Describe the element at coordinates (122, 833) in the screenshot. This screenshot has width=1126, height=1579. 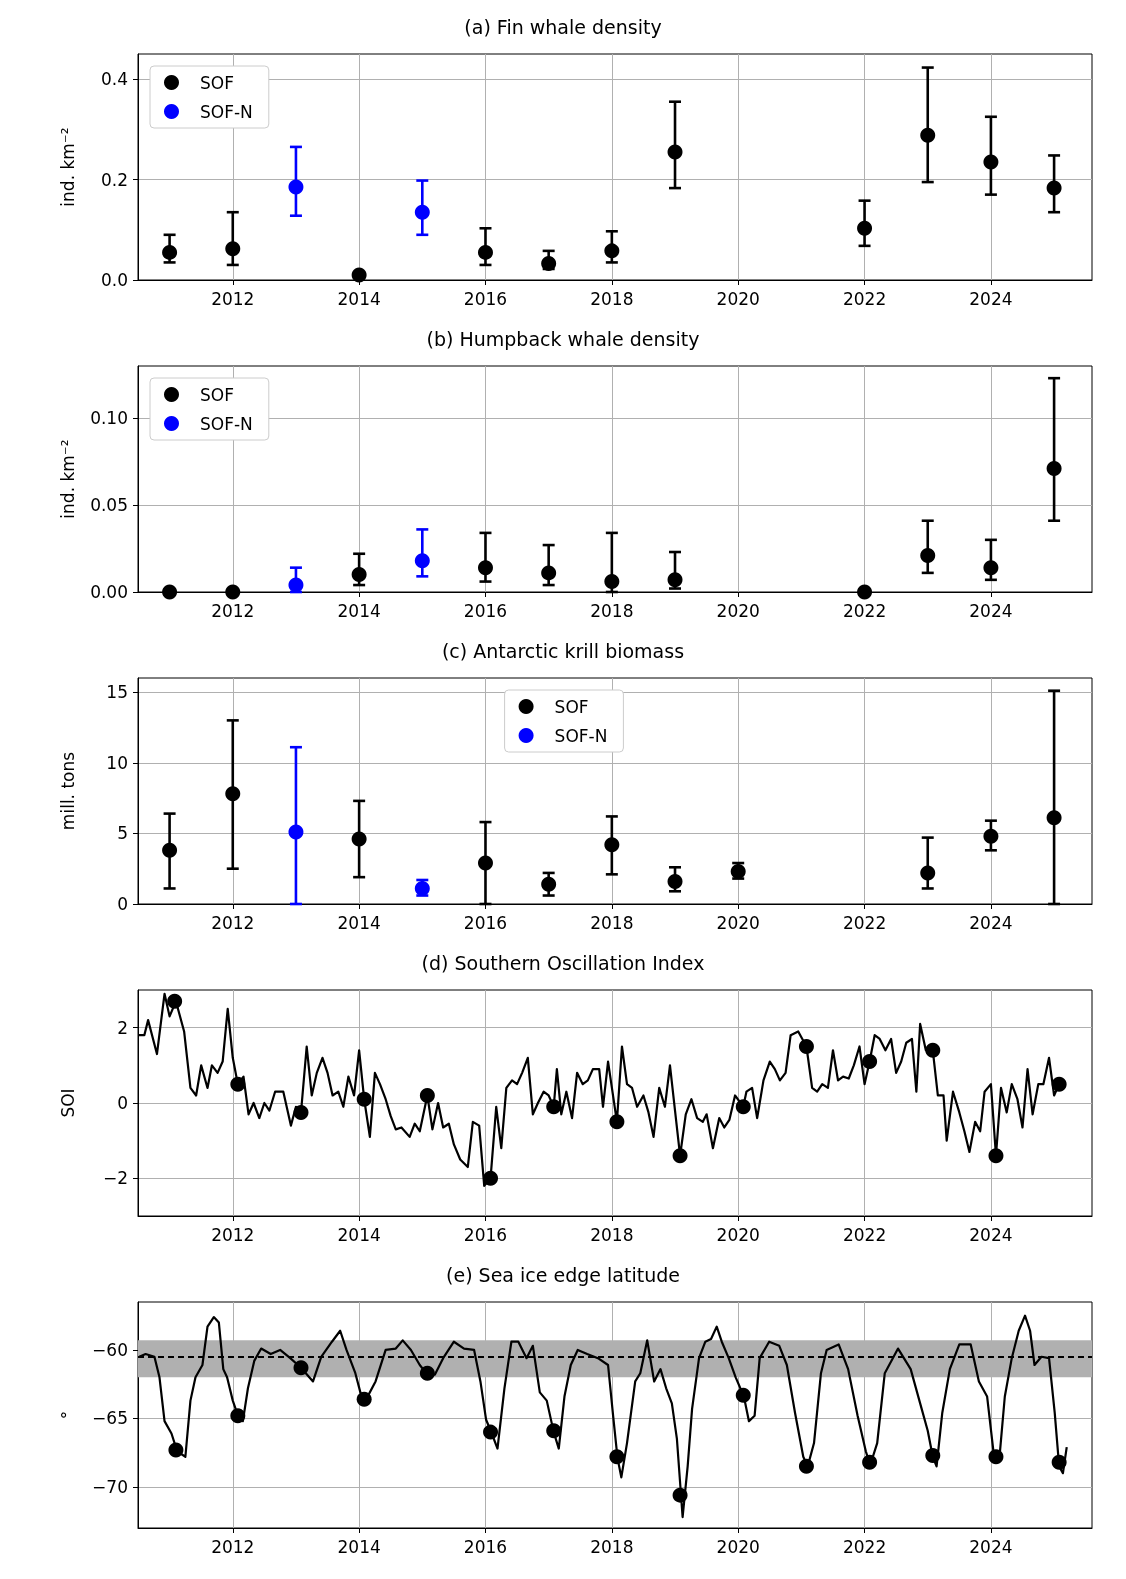
I see `y-tick-label: 5` at that location.